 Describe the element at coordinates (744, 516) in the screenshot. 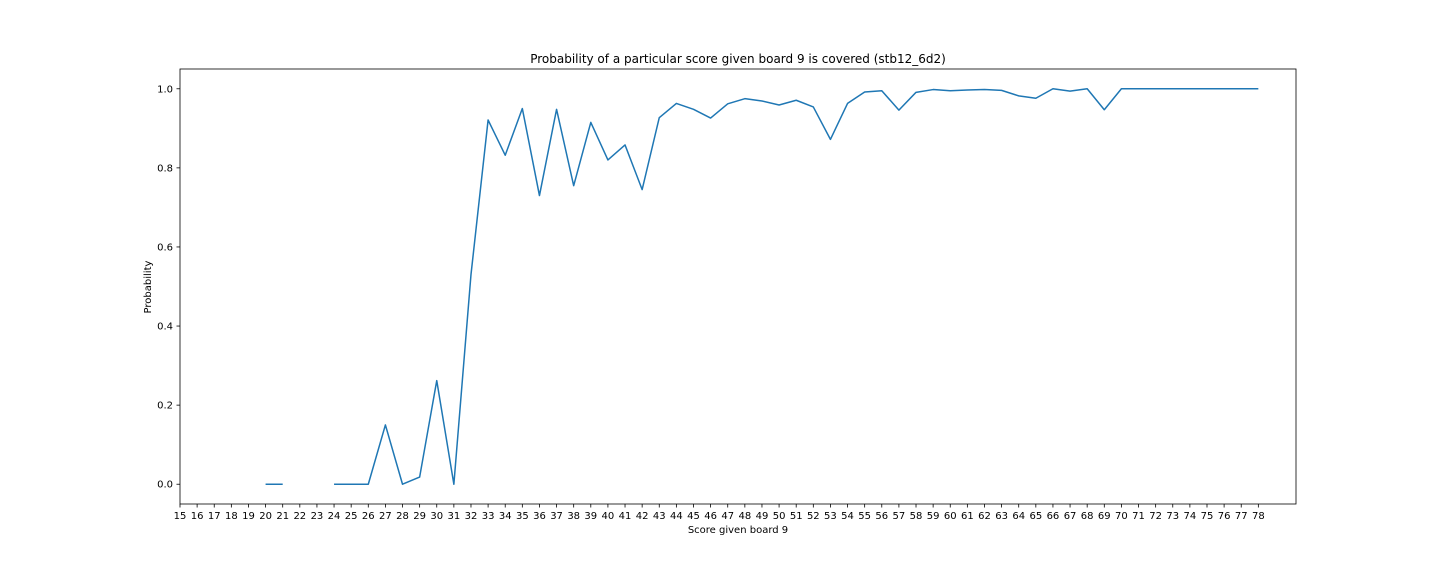

I see `x-tick-label: 48` at that location.